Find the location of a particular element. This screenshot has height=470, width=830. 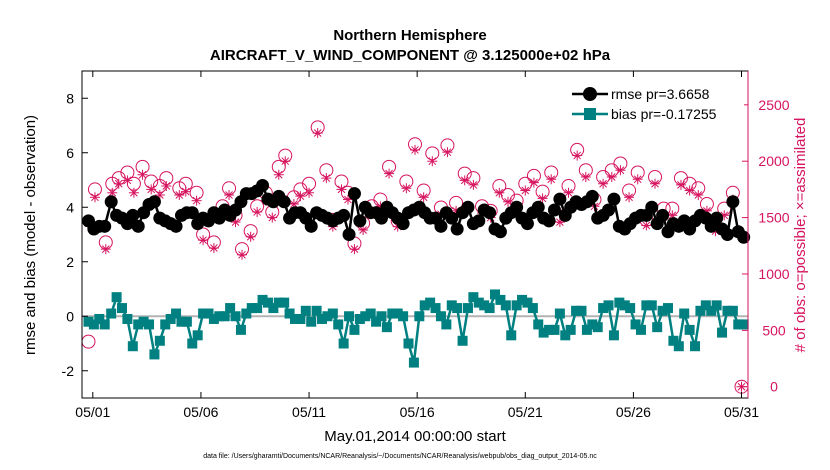

y-axis-left: -2 0 2 4 6 8 is located at coordinates (75, 234).